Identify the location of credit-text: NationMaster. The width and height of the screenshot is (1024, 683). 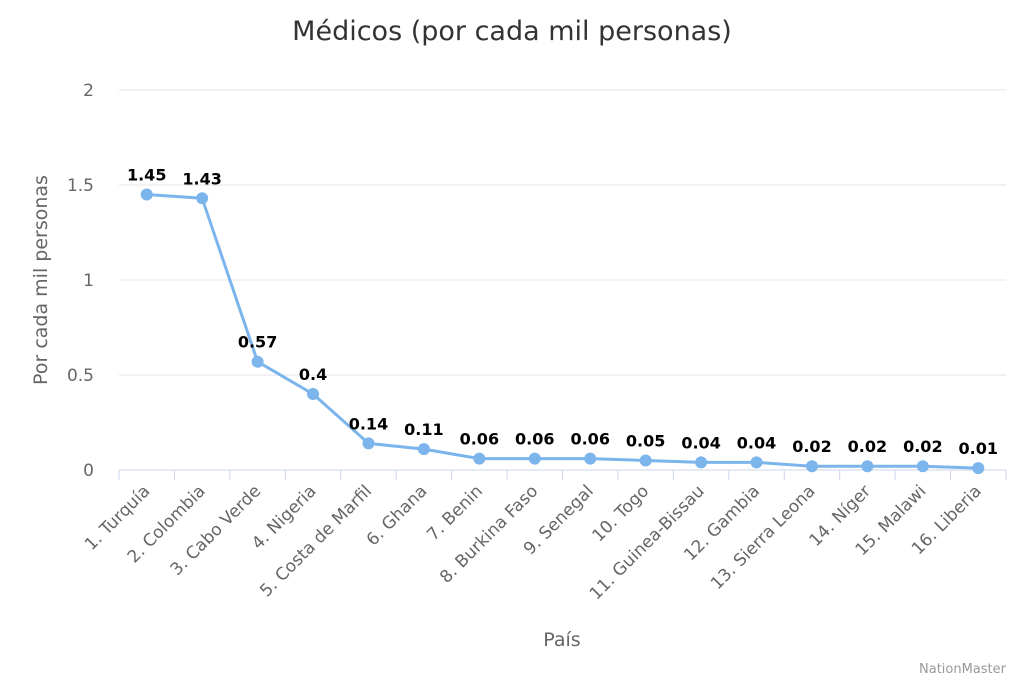
(963, 669).